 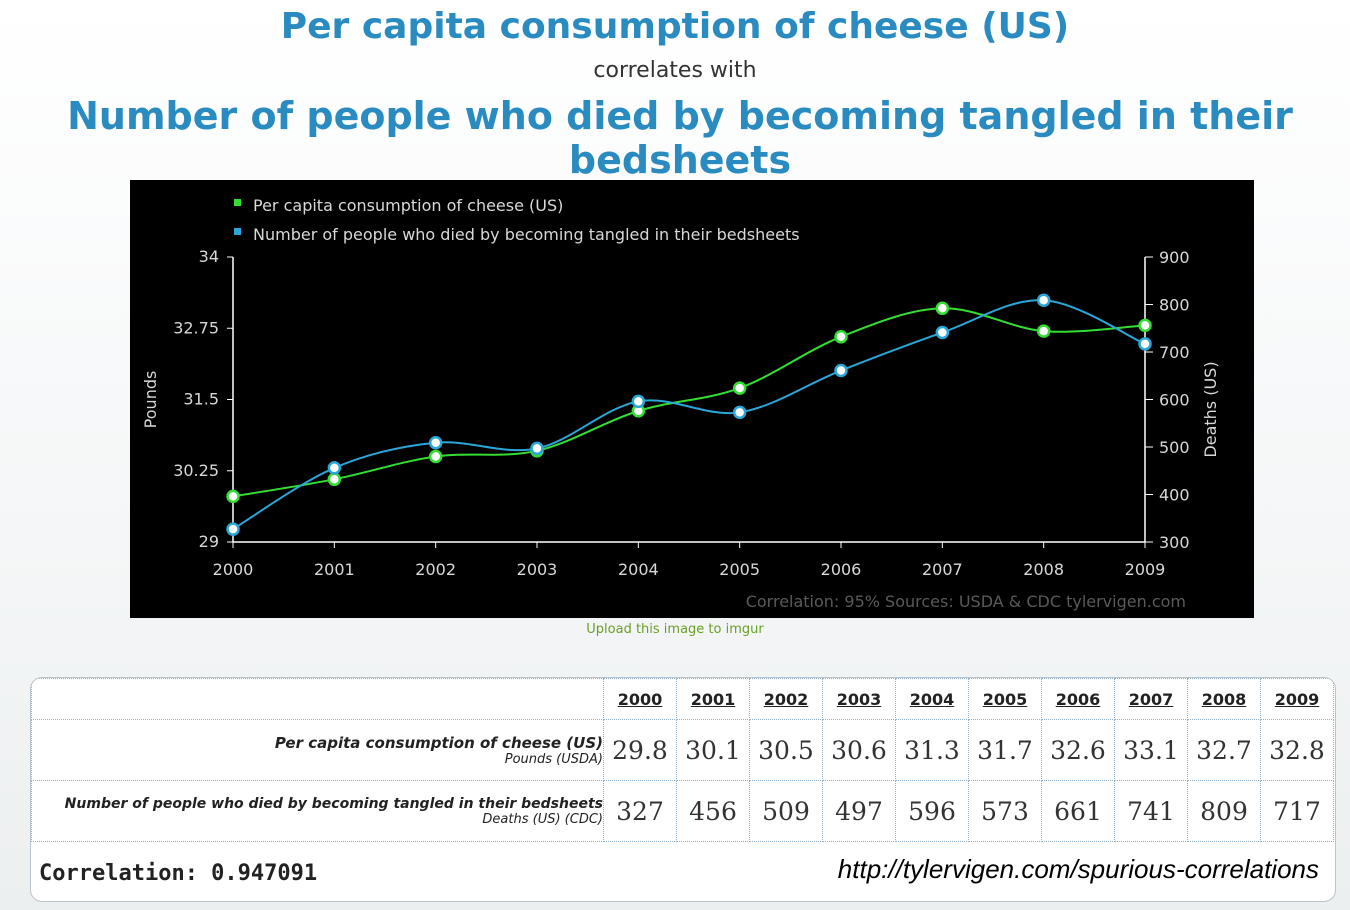 What do you see at coordinates (1224, 811) in the screenshot?
I see `table-cell: 809` at bounding box center [1224, 811].